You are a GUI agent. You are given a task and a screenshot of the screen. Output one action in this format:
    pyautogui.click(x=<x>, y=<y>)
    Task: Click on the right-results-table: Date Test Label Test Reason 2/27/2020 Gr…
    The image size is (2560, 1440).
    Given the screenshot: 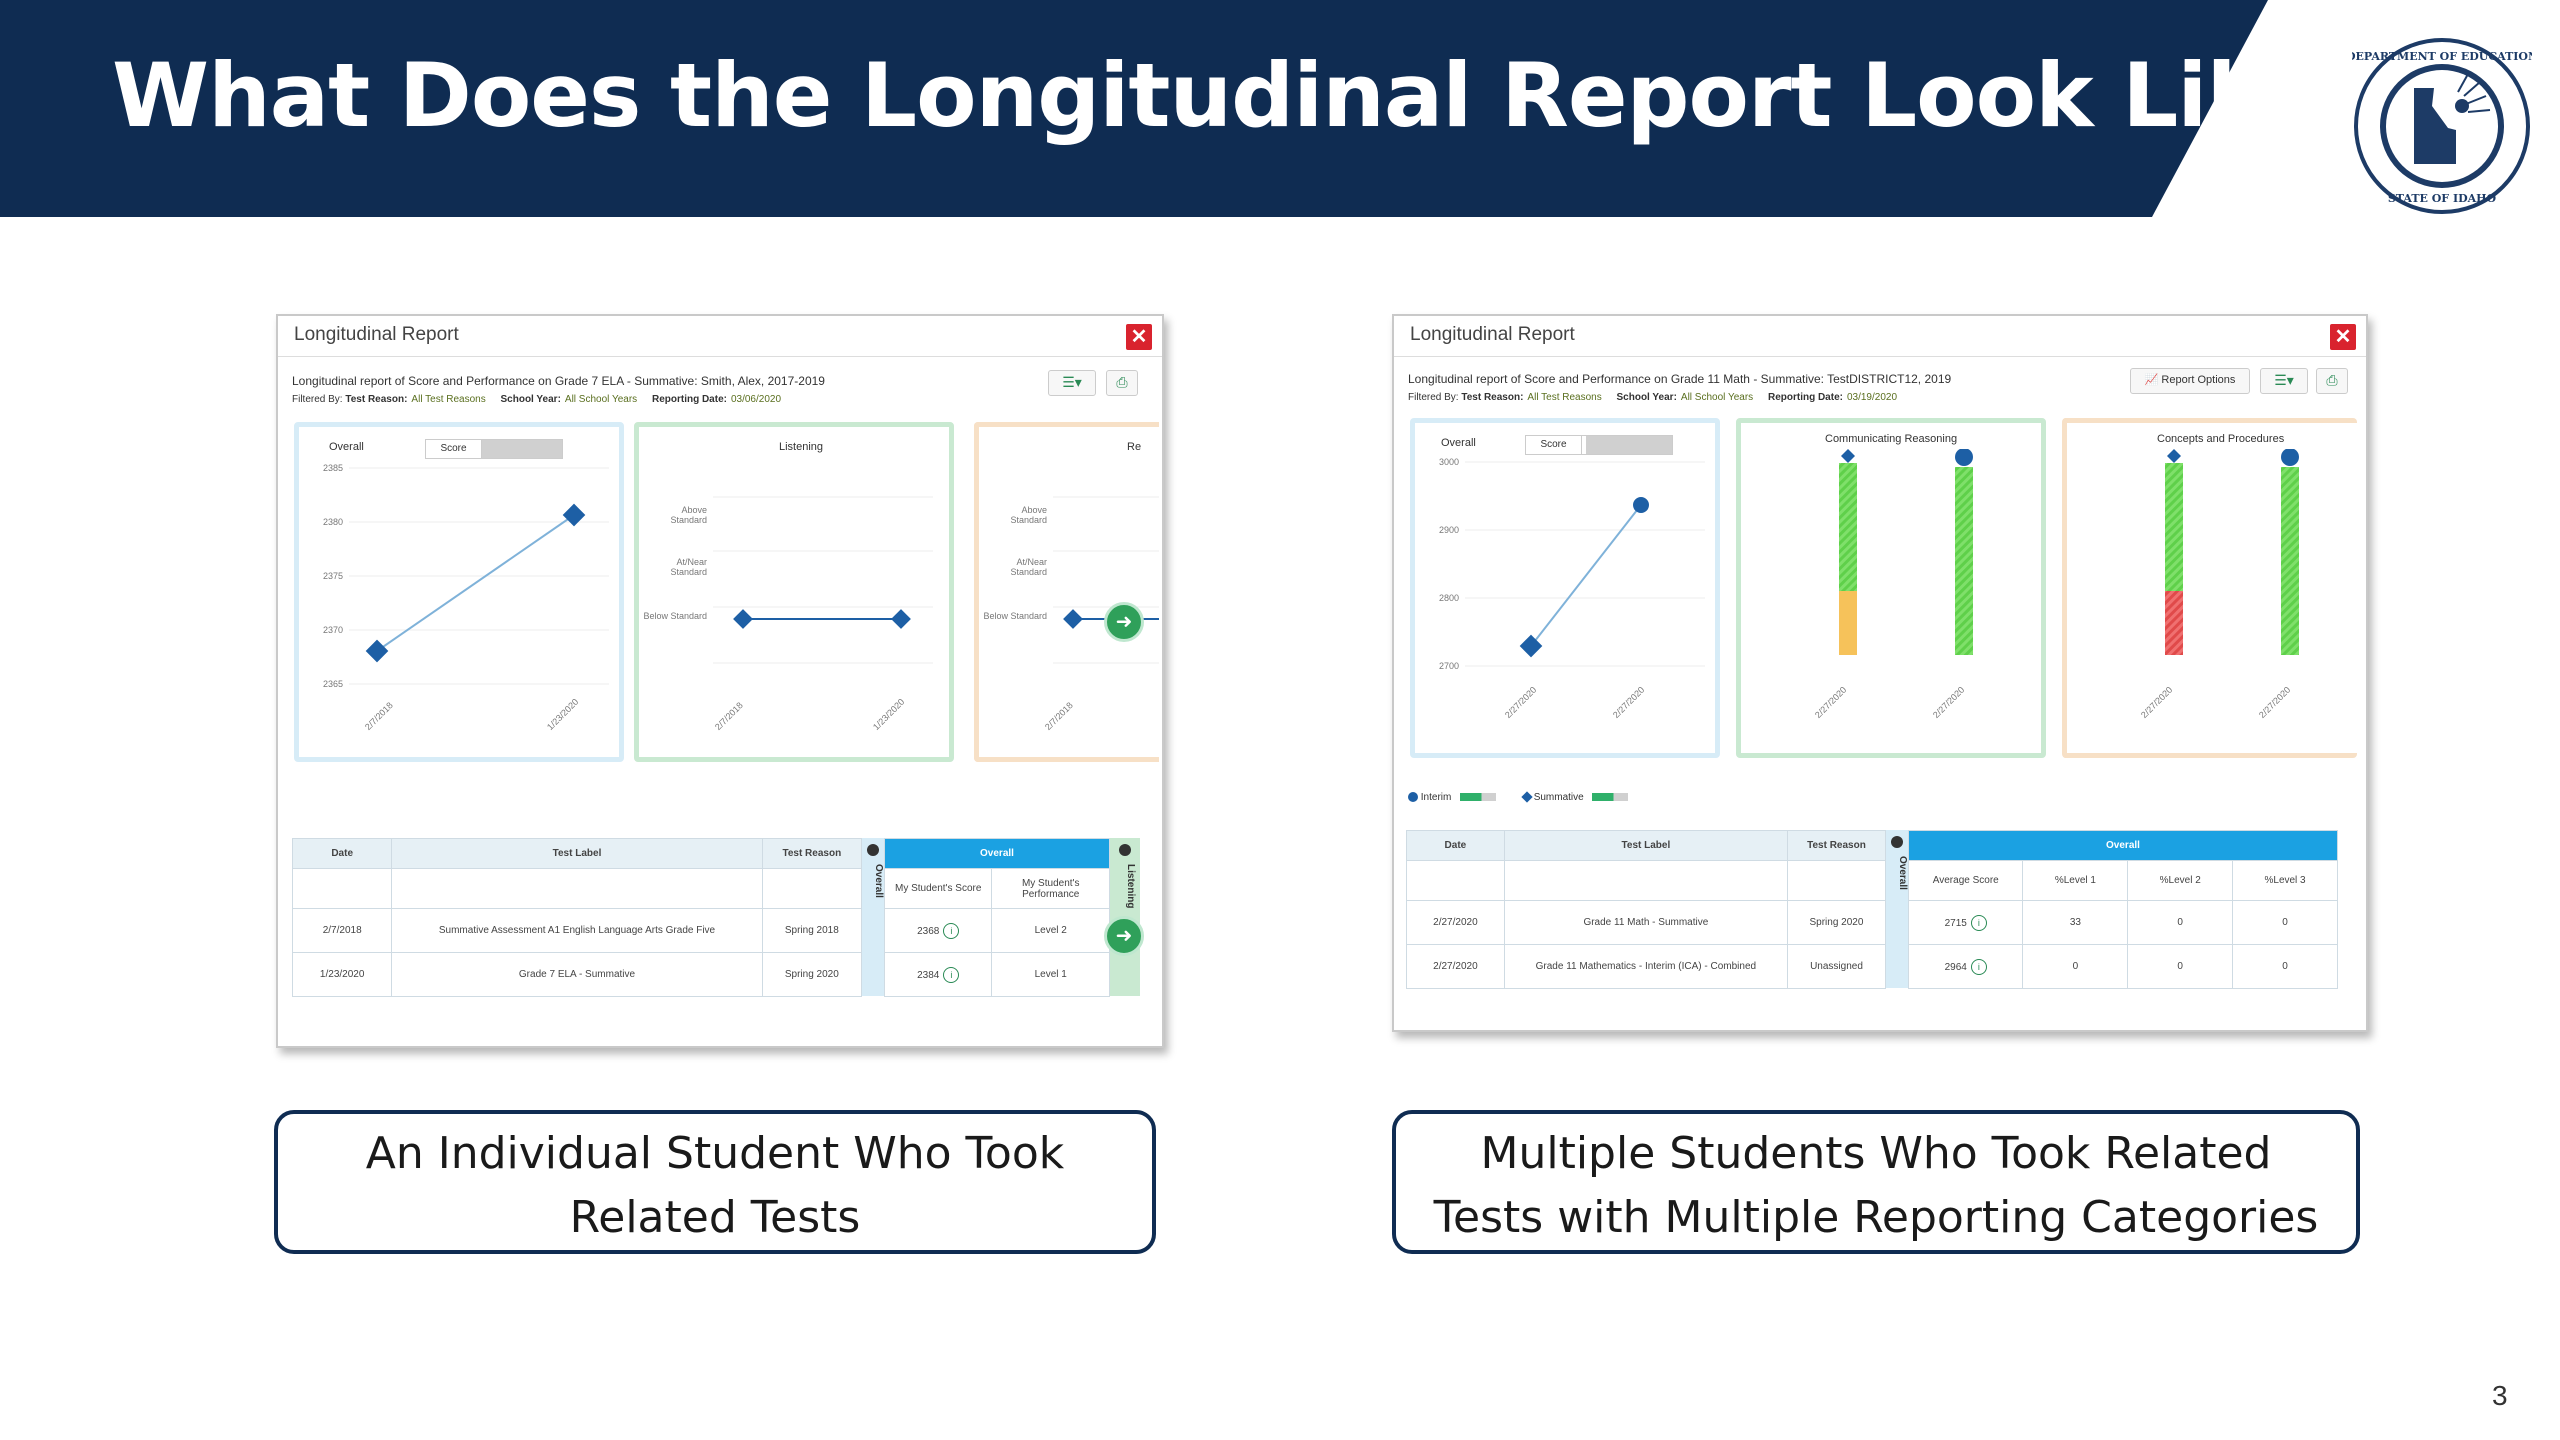 What is the action you would take?
    pyautogui.click(x=1646, y=909)
    